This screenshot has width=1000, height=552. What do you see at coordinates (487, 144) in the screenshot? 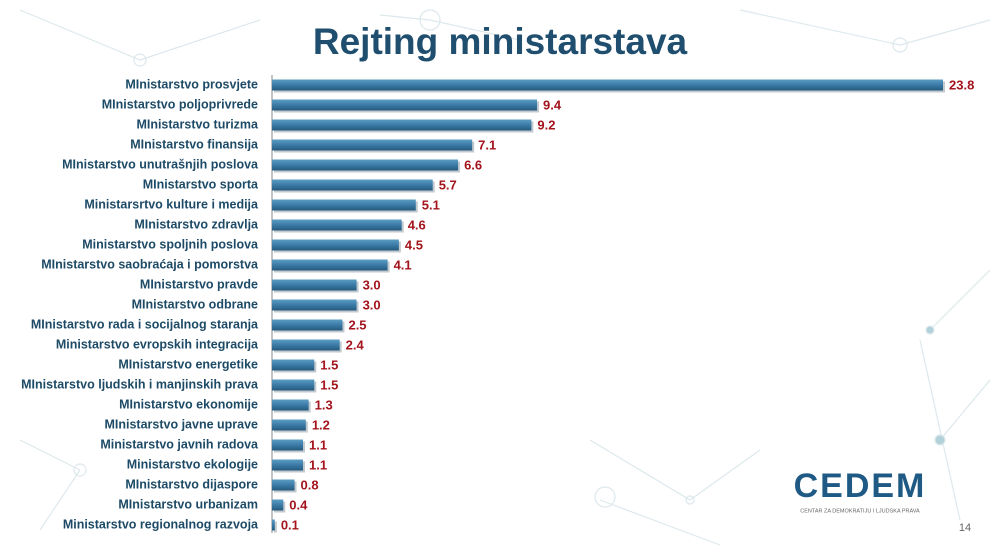
I see `value-label: 7.1` at bounding box center [487, 144].